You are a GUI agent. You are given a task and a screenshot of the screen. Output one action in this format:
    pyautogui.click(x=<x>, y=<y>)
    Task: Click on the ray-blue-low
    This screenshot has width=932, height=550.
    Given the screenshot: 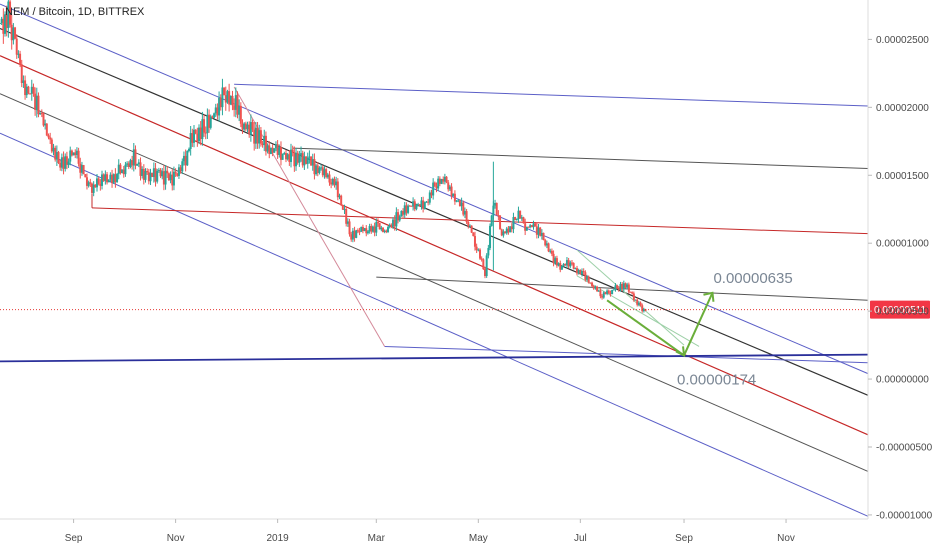 What is the action you would take?
    pyautogui.click(x=626, y=354)
    